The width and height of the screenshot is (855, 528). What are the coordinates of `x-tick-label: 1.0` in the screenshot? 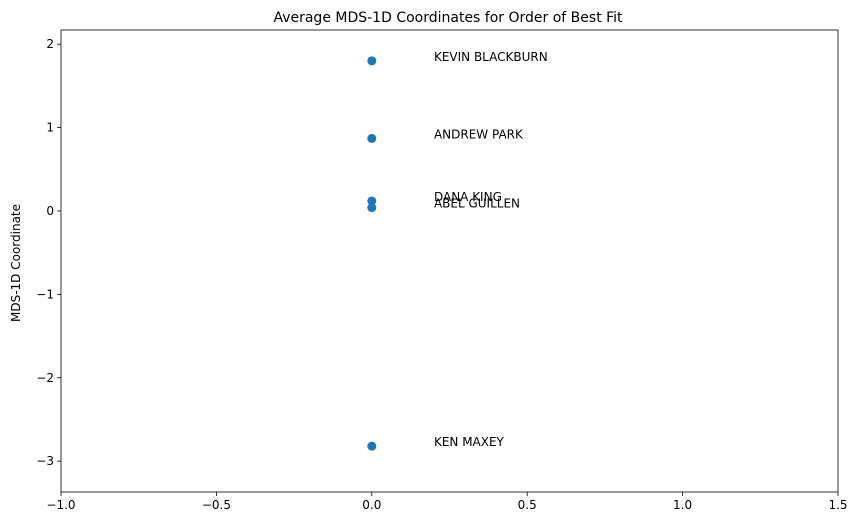 It's located at (682, 505).